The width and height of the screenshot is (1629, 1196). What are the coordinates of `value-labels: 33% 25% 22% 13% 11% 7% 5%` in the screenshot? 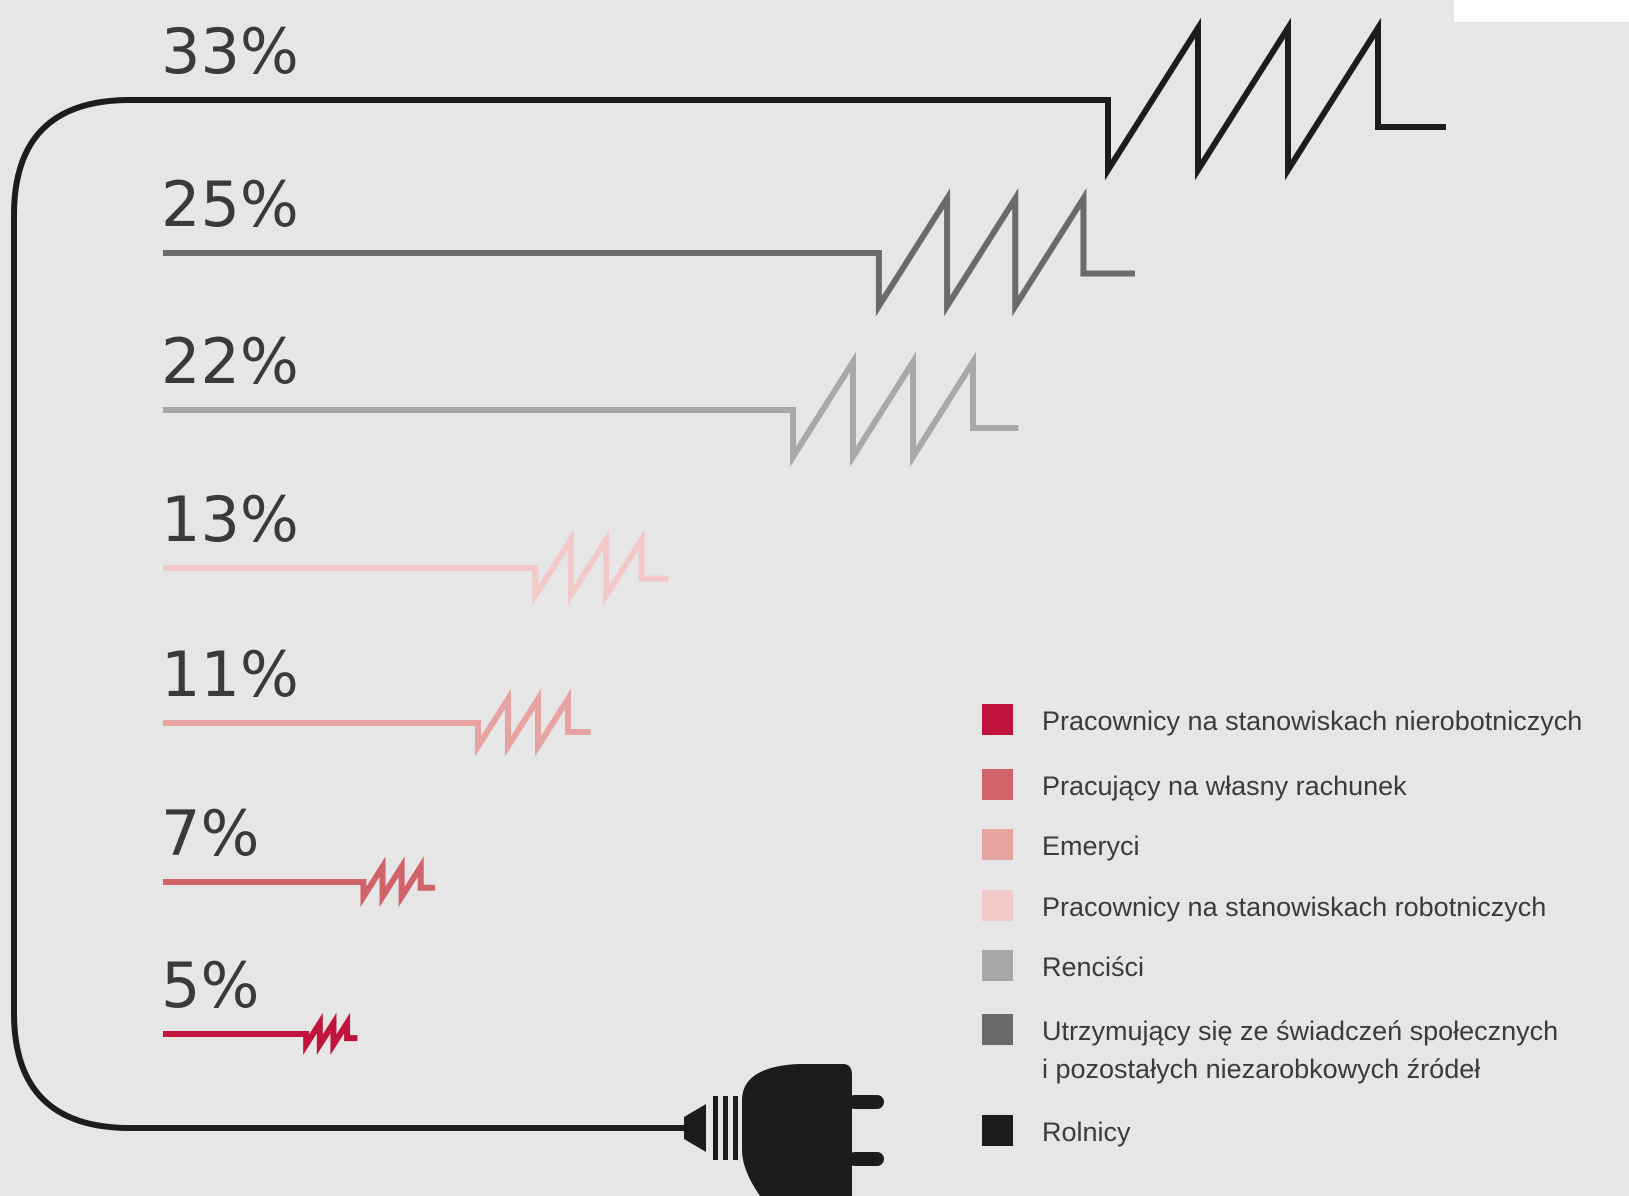 It's located at (230, 518).